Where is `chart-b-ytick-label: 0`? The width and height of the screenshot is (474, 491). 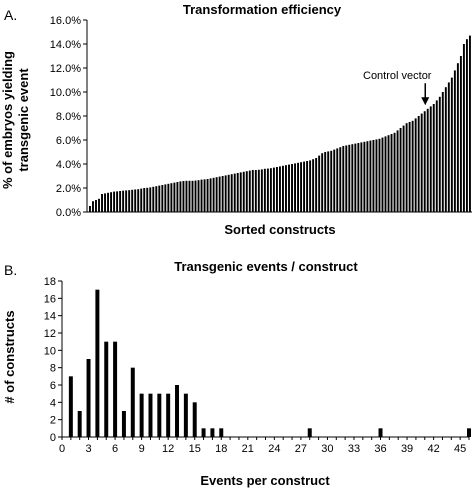 chart-b-ytick-label: 0 is located at coordinates (53, 438).